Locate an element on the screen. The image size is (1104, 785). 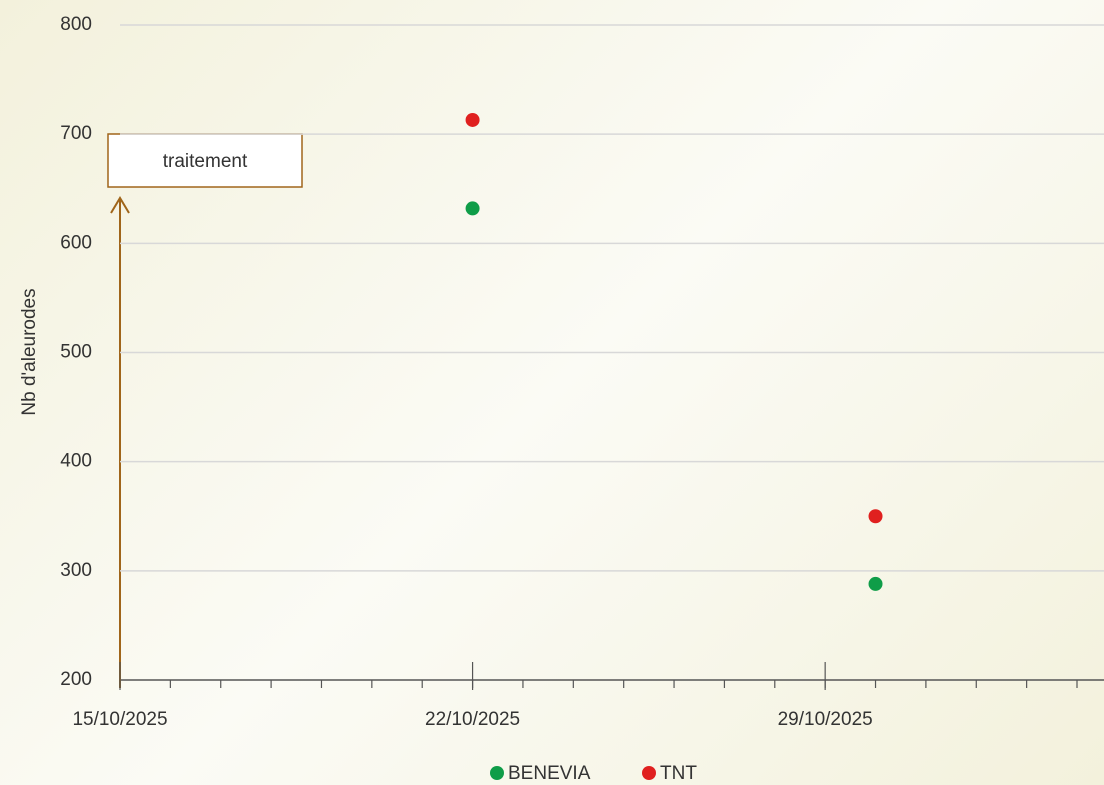
y-tick-label: 600 is located at coordinates (76, 242).